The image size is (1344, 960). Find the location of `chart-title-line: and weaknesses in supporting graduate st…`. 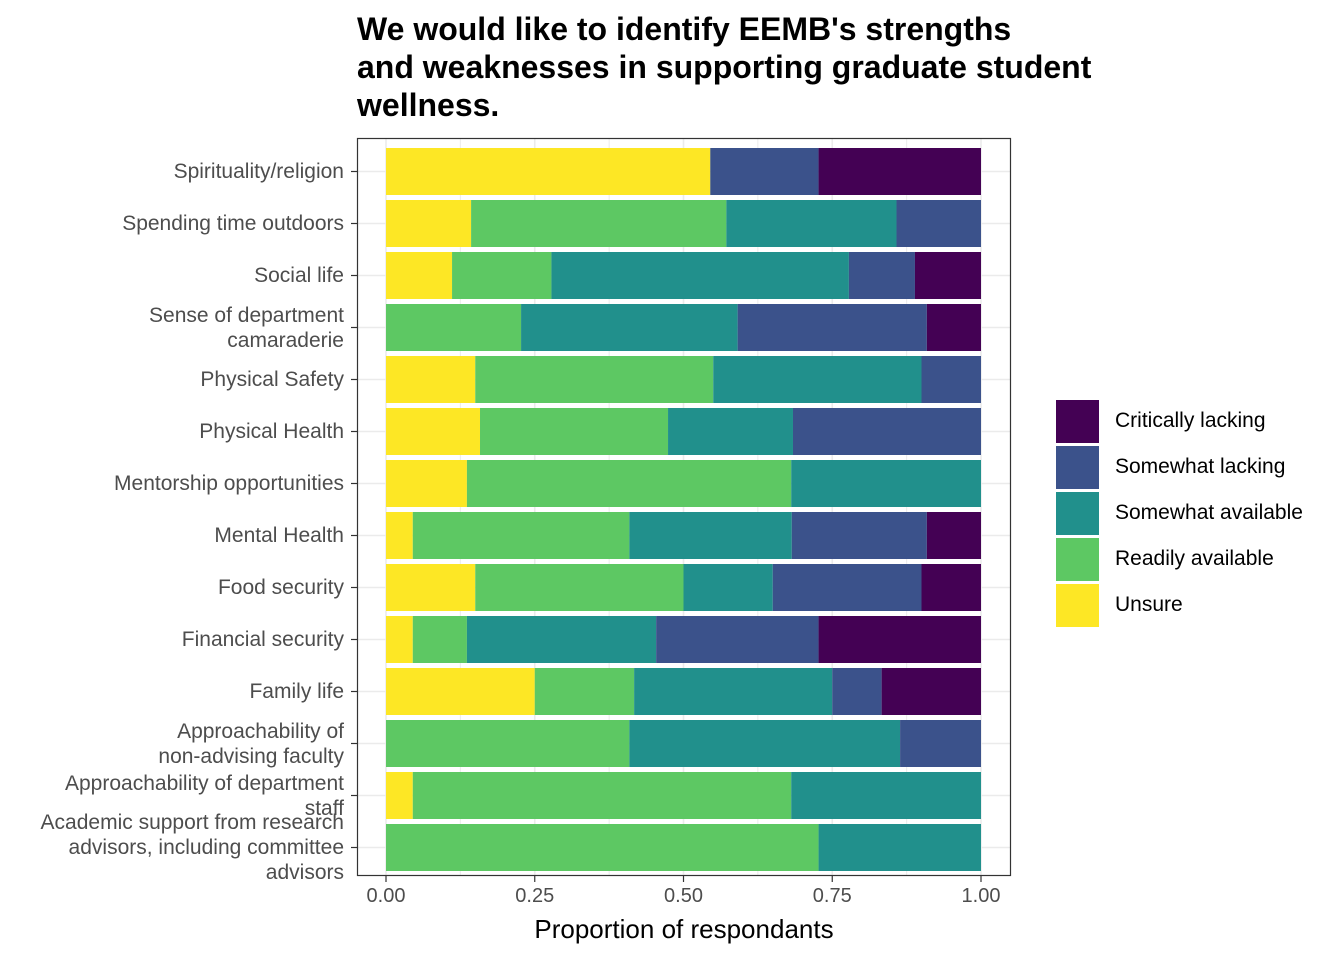

chart-title-line: and weaknesses in supporting graduate st… is located at coordinates (724, 67).